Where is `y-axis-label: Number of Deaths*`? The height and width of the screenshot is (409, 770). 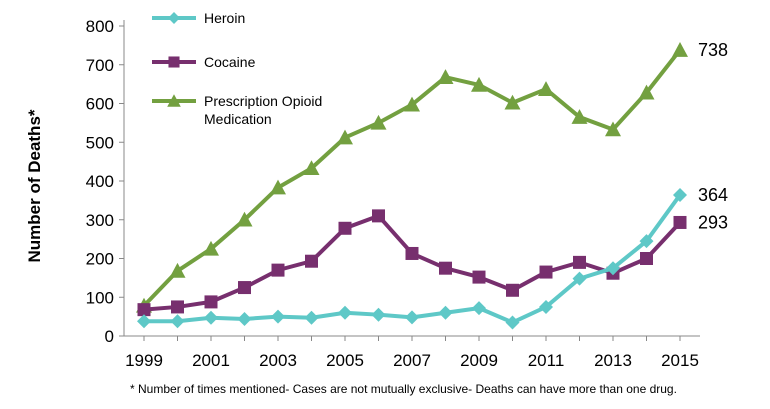
y-axis-label: Number of Deaths* is located at coordinates (34, 185).